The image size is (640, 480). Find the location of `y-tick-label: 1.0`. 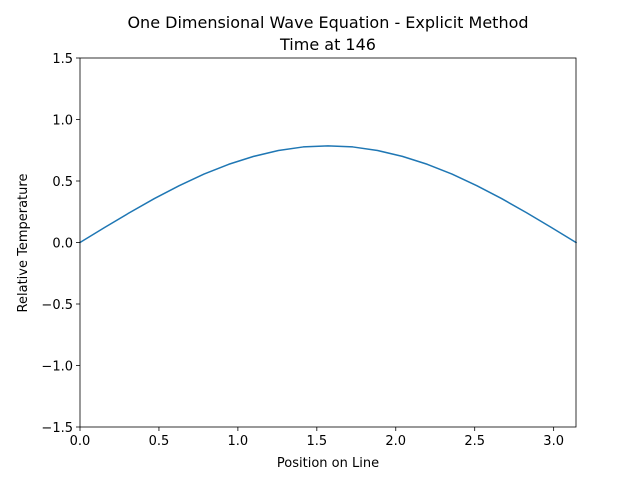

y-tick-label: 1.0 is located at coordinates (62, 121).